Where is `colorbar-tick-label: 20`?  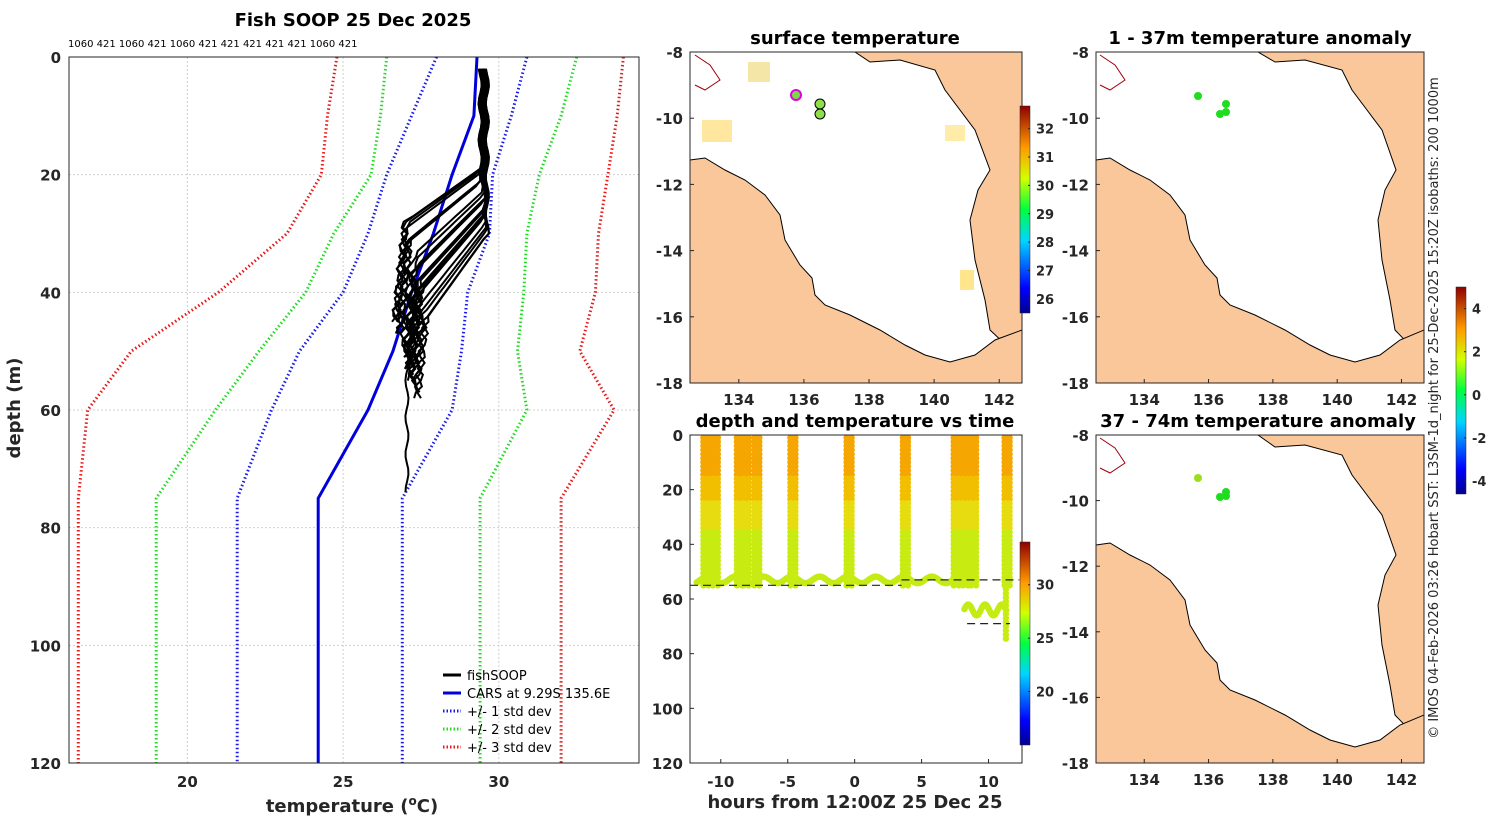 colorbar-tick-label: 20 is located at coordinates (1045, 693).